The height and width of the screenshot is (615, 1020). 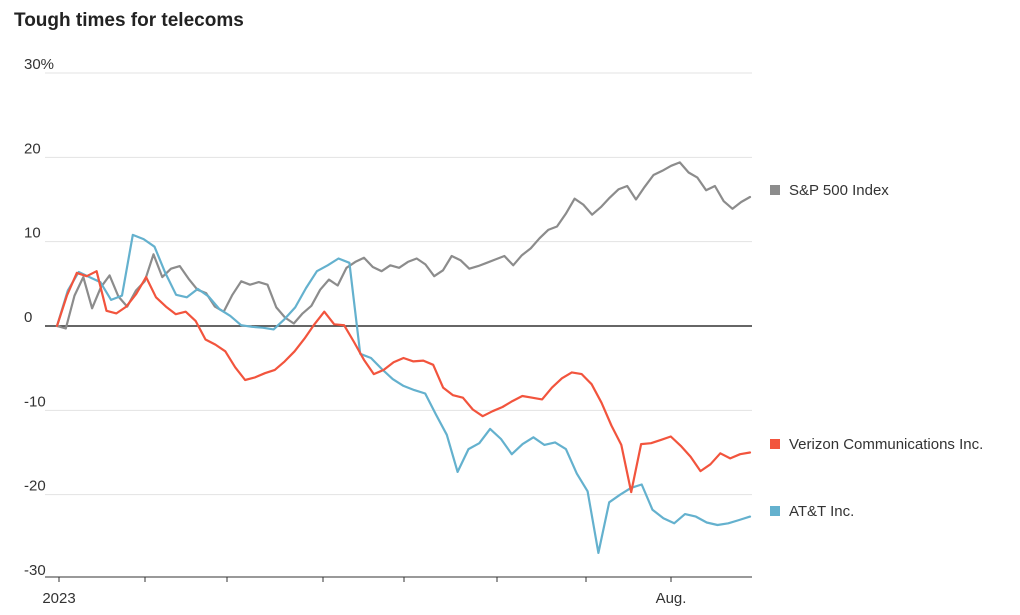 What do you see at coordinates (775, 190) in the screenshot?
I see `legend-swatch-s-p-500-index` at bounding box center [775, 190].